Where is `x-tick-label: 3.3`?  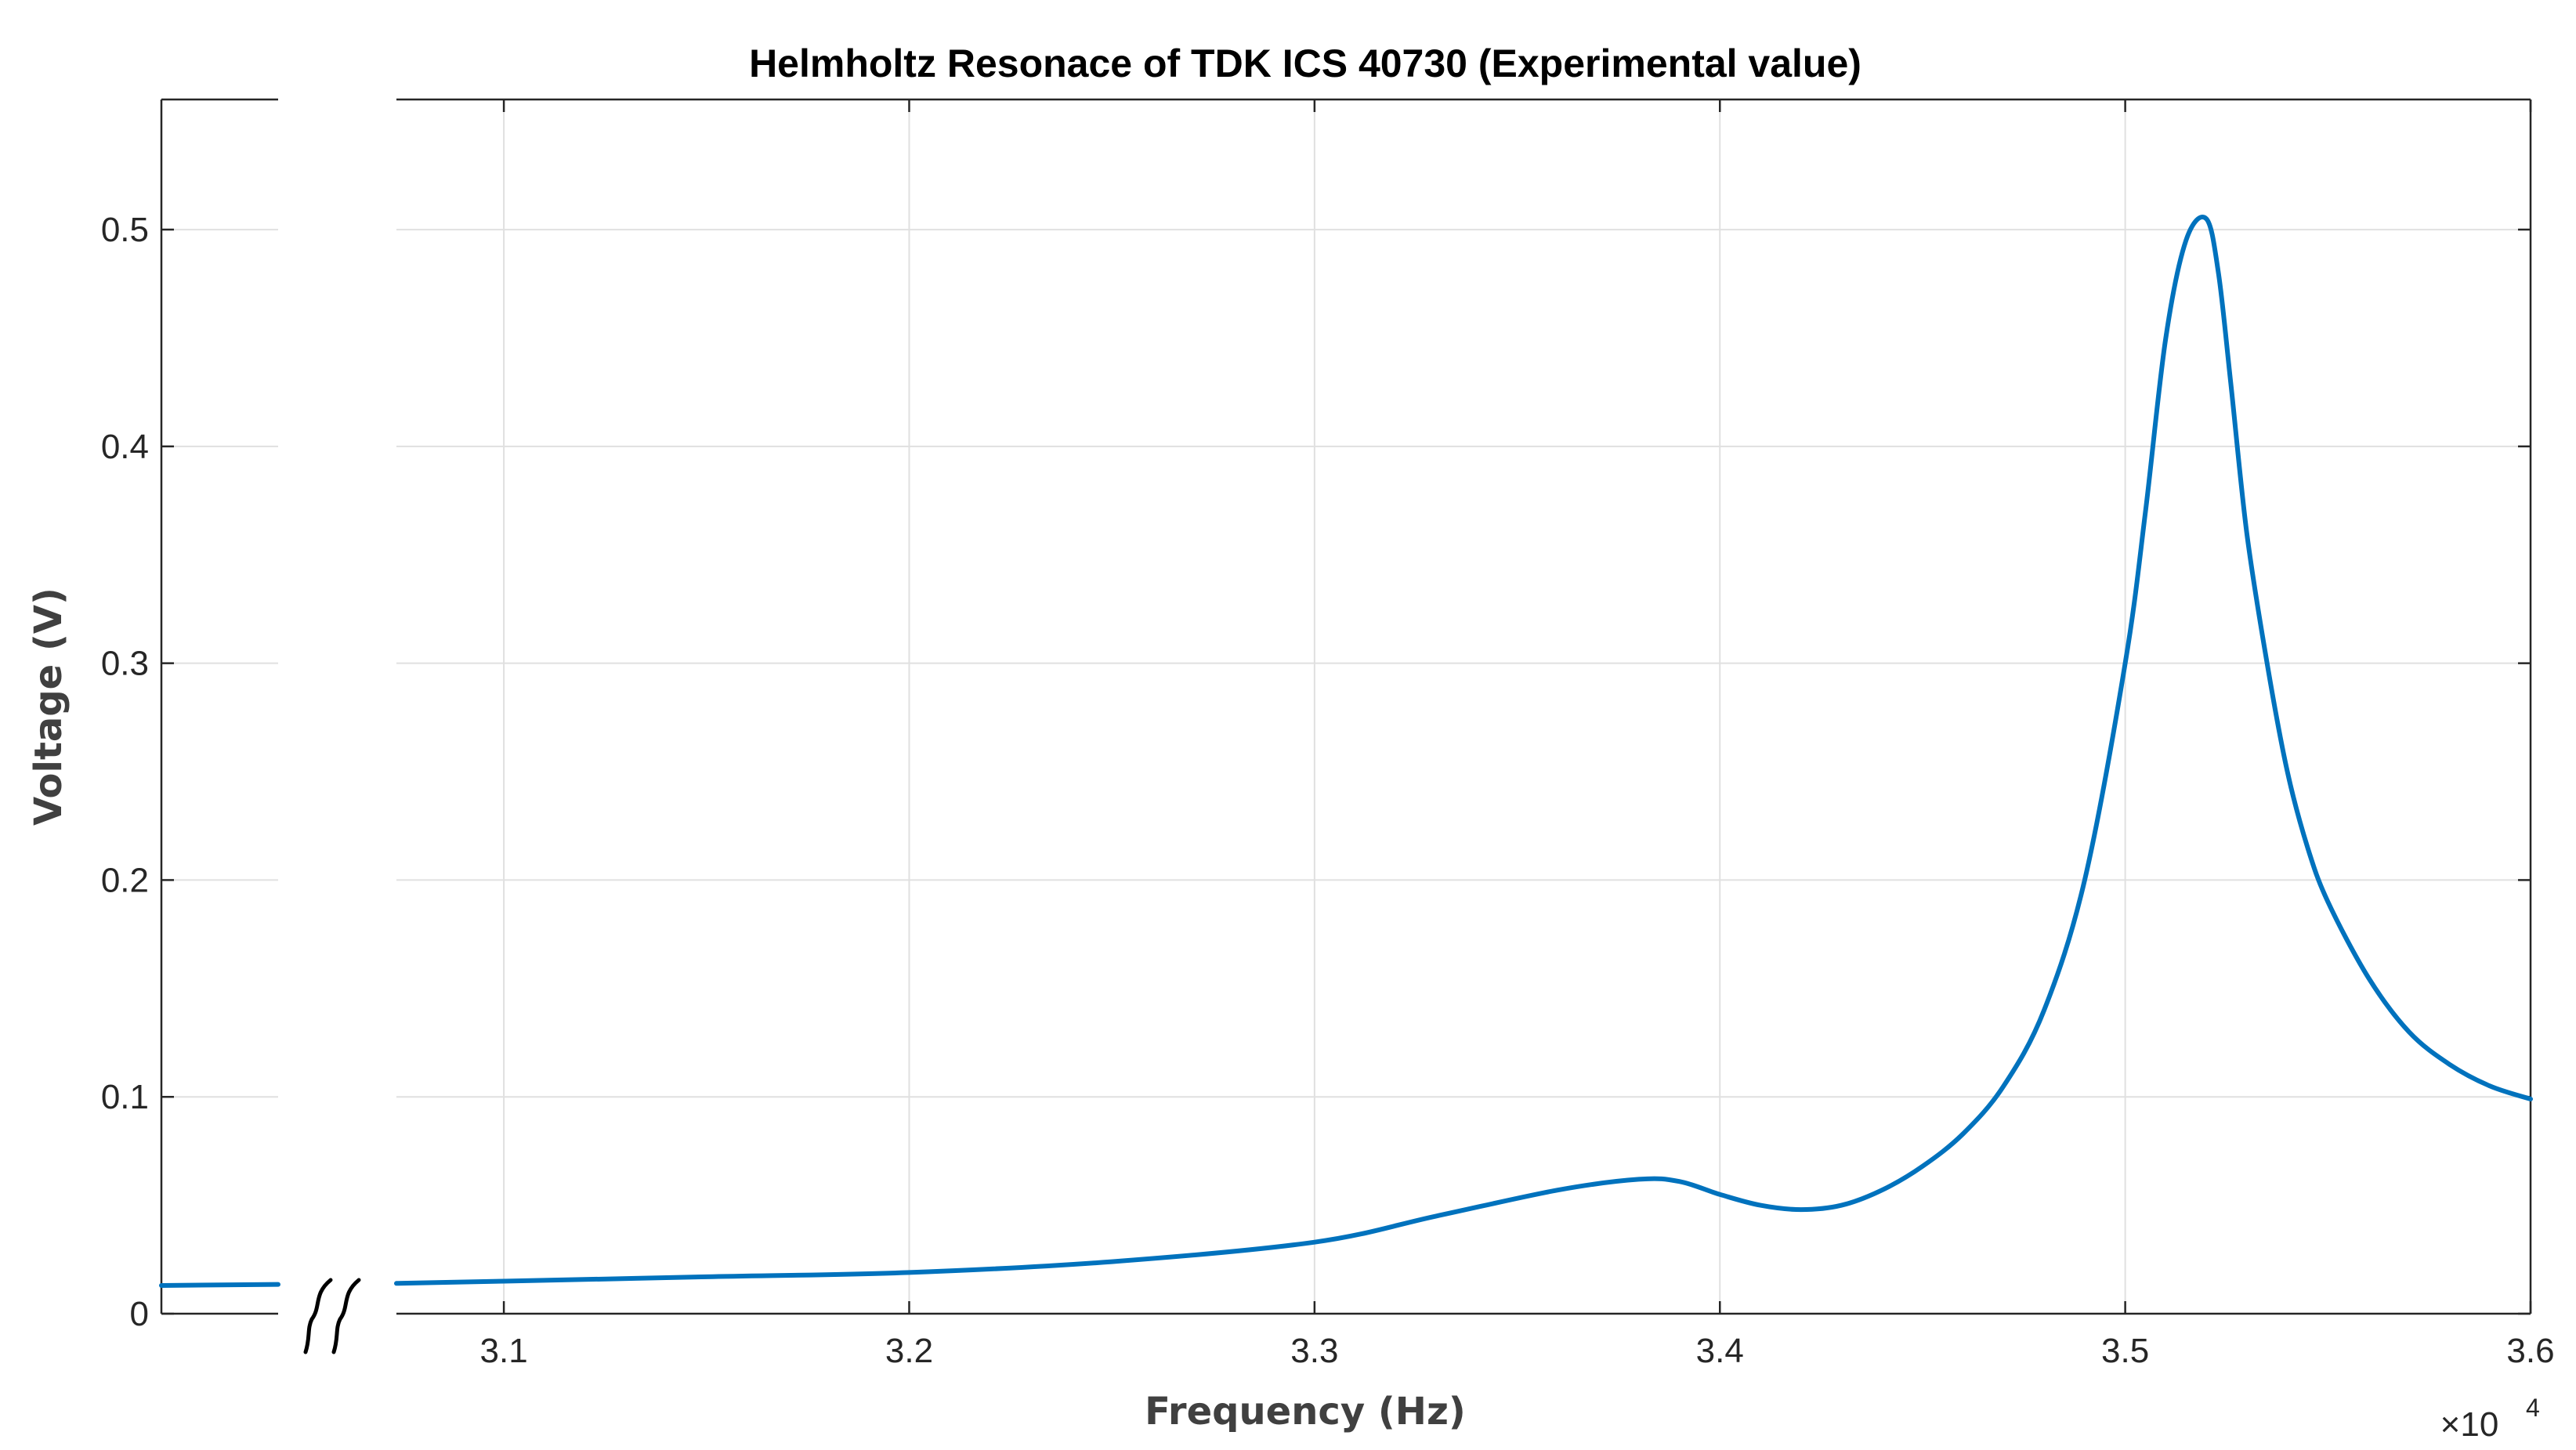
x-tick-label: 3.3 is located at coordinates (1314, 1351).